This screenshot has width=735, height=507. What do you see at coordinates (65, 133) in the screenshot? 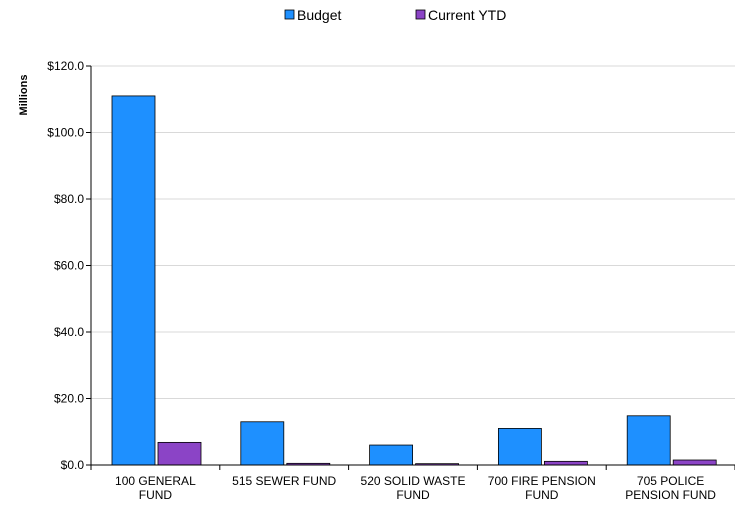
I see `y-tick-label: $100.0` at bounding box center [65, 133].